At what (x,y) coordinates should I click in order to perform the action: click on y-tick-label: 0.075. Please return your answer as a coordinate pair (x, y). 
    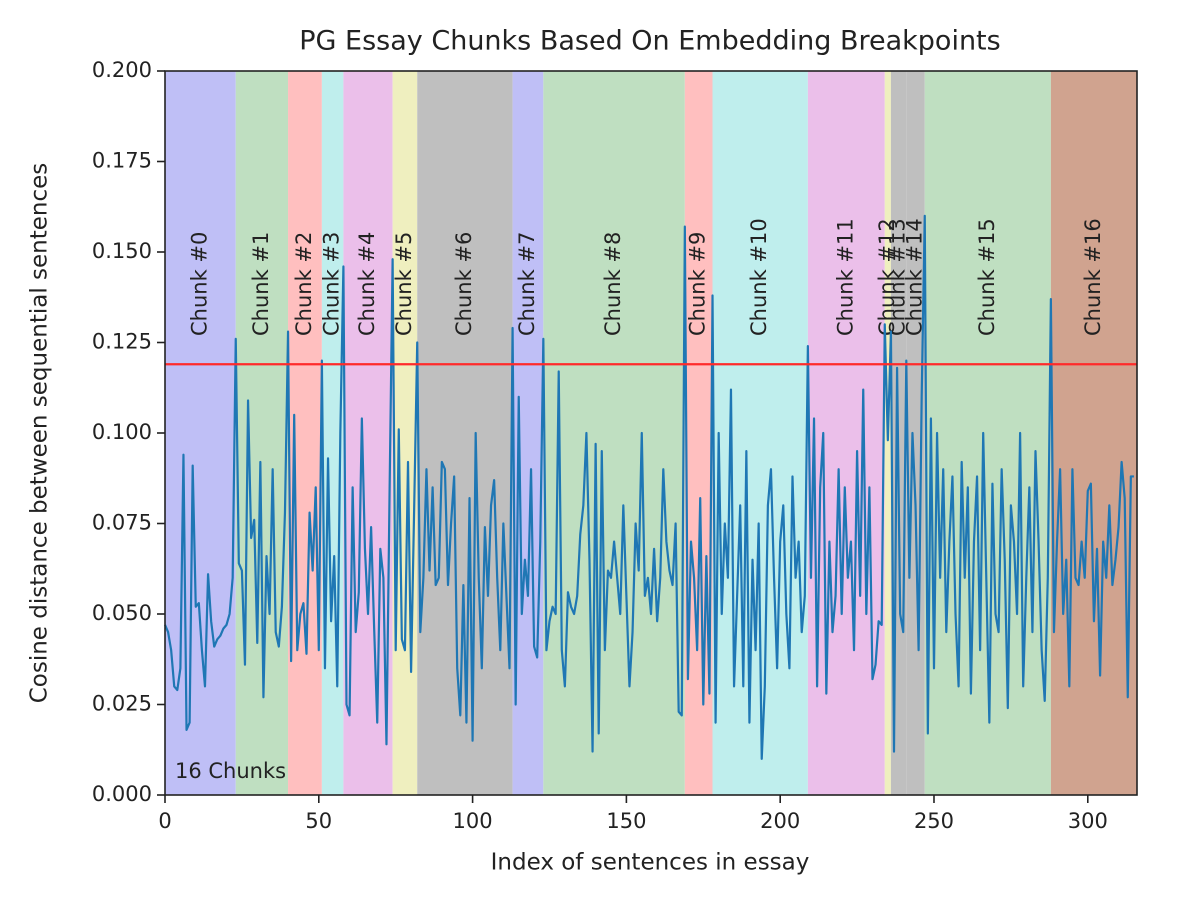
    Looking at the image, I should click on (122, 523).